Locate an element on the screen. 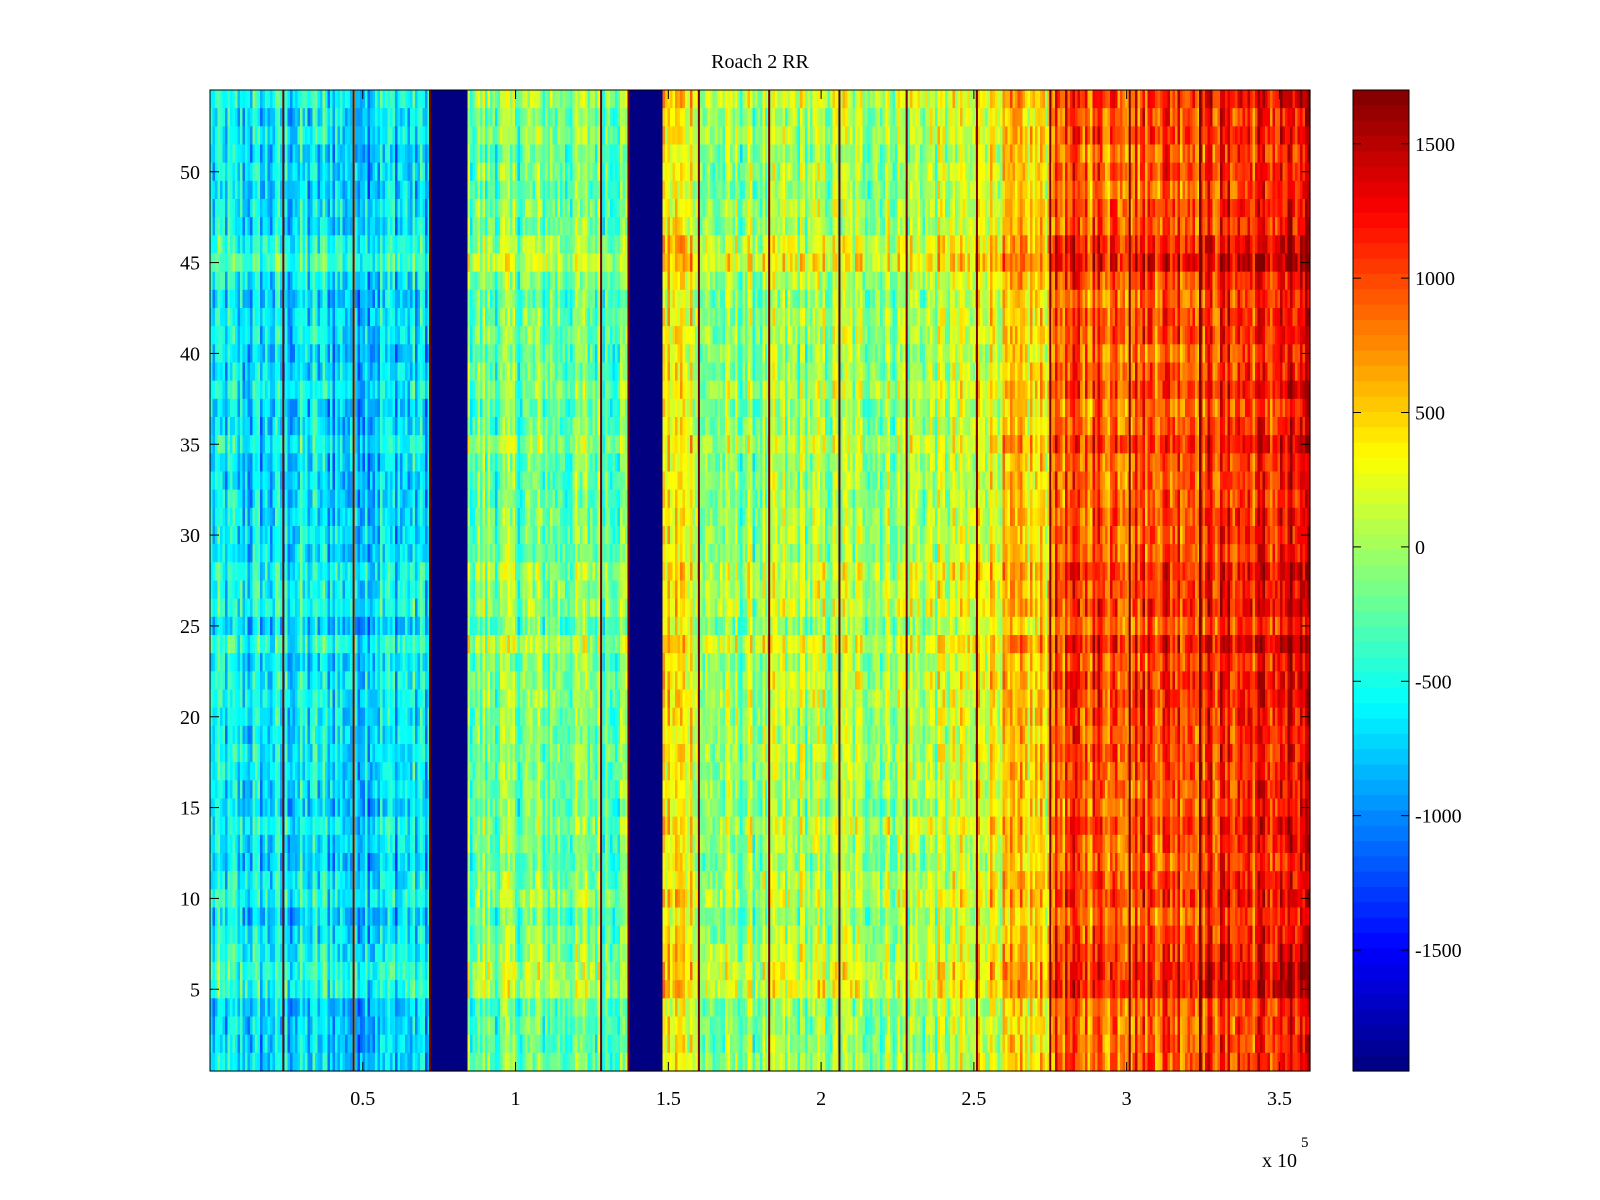  chart-title: Roach 2 RR is located at coordinates (760, 62).